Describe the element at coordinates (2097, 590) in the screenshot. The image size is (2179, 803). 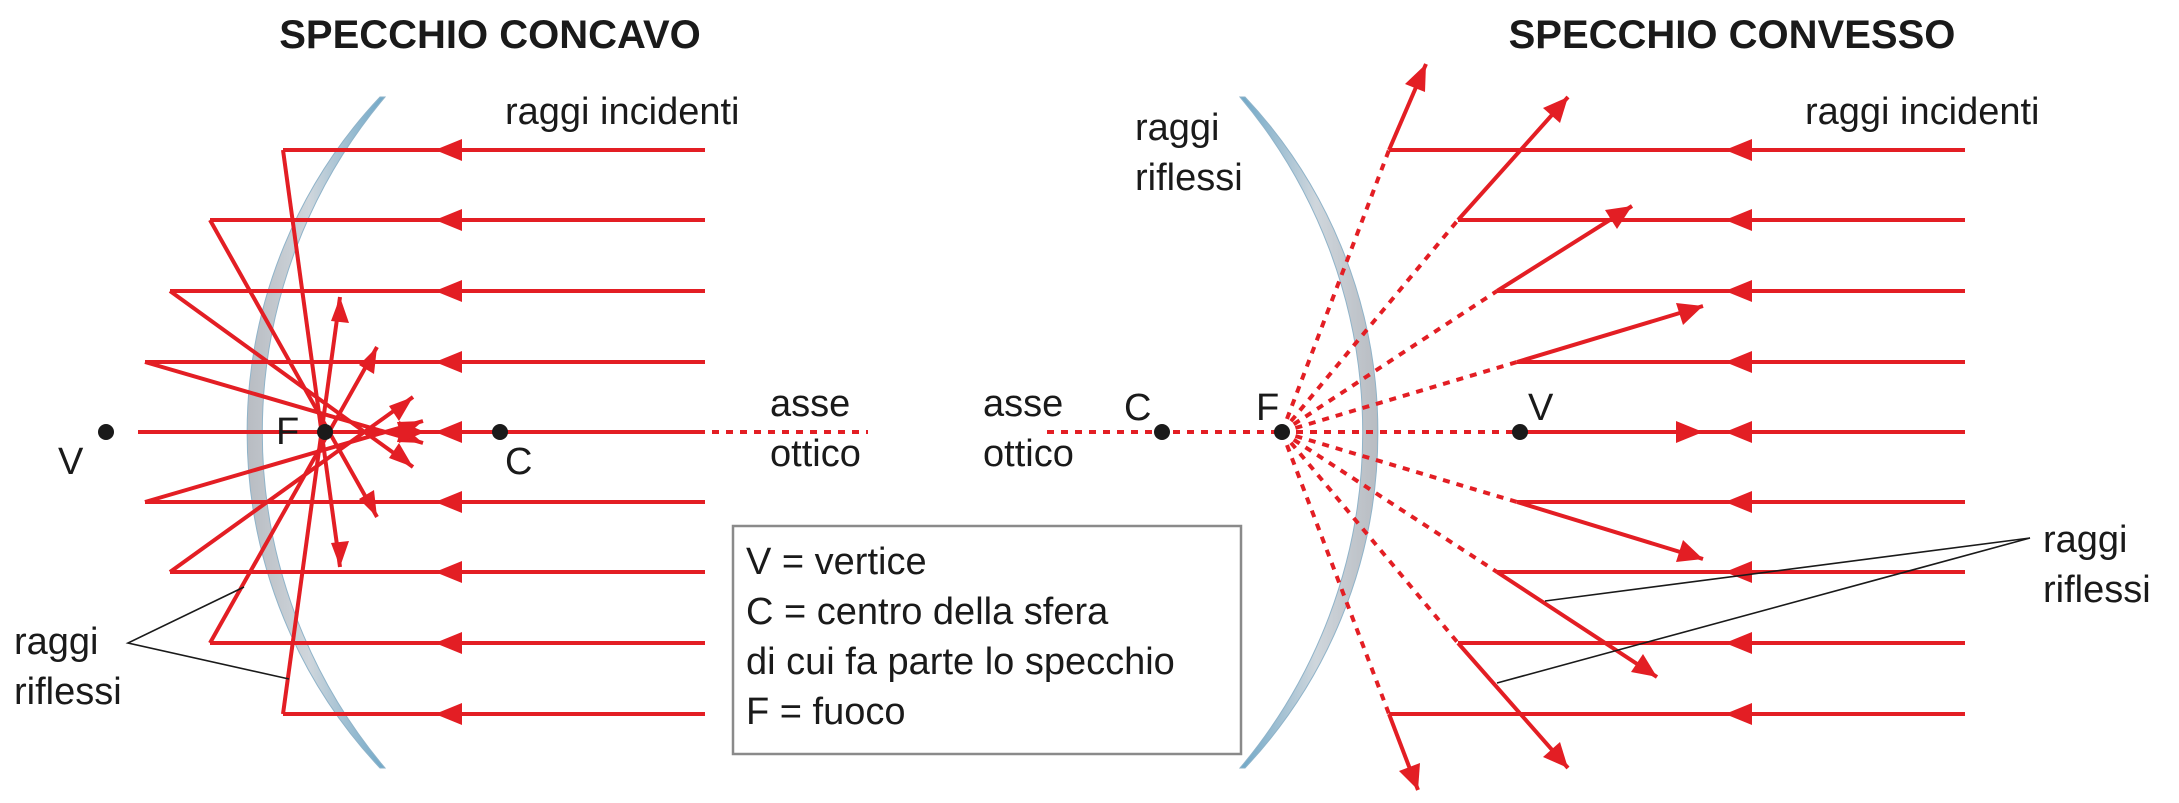
I see `convex-reflected-bottom-label-2: riflessi` at that location.